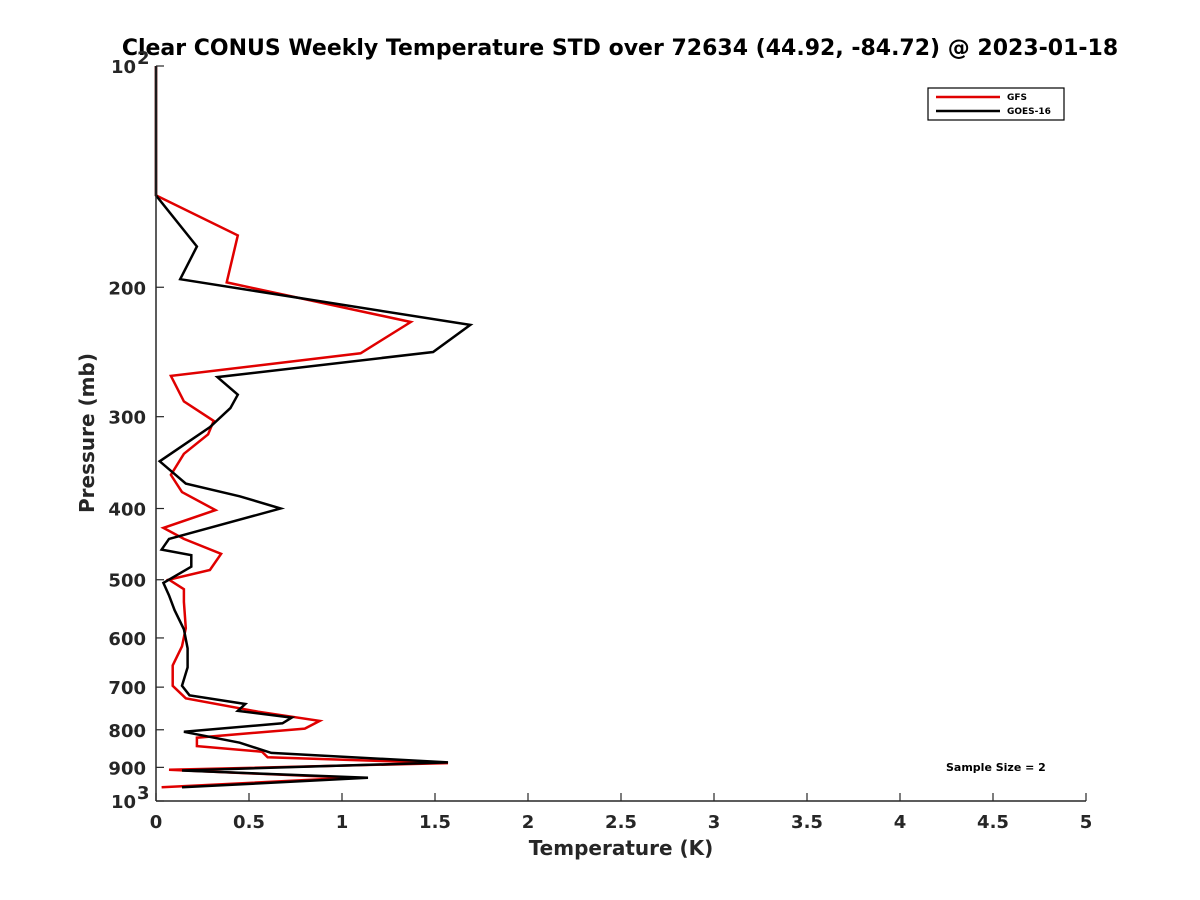  What do you see at coordinates (87, 433) in the screenshot?
I see `y-axis-label: Pressure (mb)` at bounding box center [87, 433].